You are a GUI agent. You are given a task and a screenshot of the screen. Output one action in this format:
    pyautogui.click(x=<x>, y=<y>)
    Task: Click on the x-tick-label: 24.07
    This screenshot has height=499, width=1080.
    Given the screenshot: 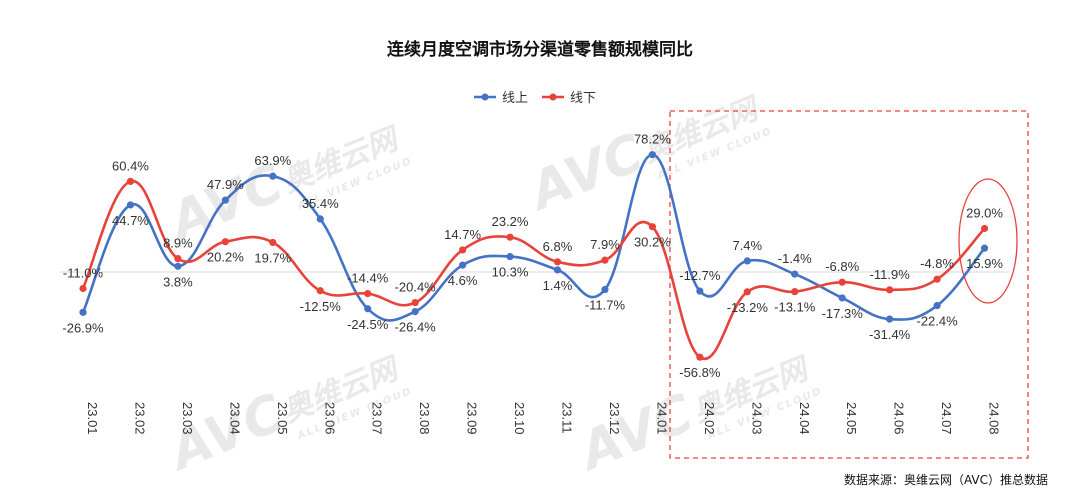 What is the action you would take?
    pyautogui.click(x=946, y=418)
    